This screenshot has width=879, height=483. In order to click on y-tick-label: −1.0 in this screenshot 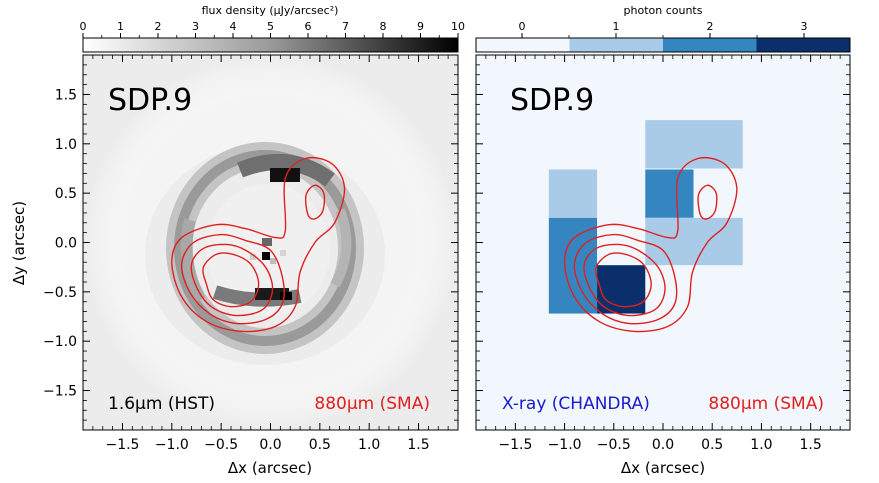, I will do `click(60, 342)`.